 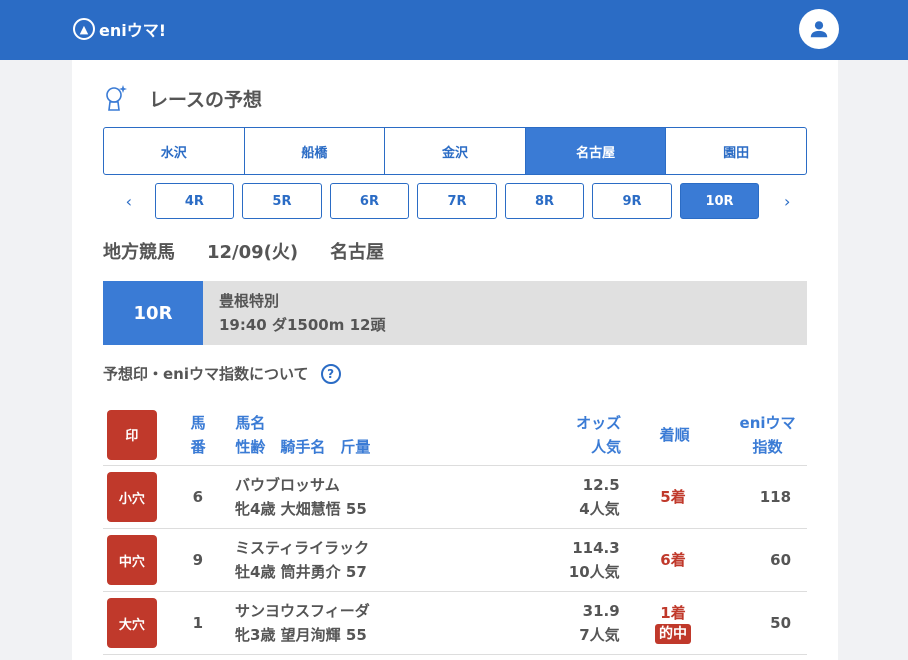 What do you see at coordinates (632, 201) in the screenshot?
I see `race-button: 9R` at bounding box center [632, 201].